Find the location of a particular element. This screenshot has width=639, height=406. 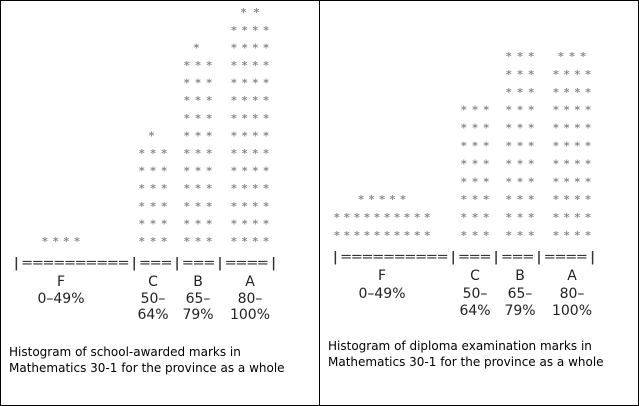

bar-star-row: ** is located at coordinates (249, 12).